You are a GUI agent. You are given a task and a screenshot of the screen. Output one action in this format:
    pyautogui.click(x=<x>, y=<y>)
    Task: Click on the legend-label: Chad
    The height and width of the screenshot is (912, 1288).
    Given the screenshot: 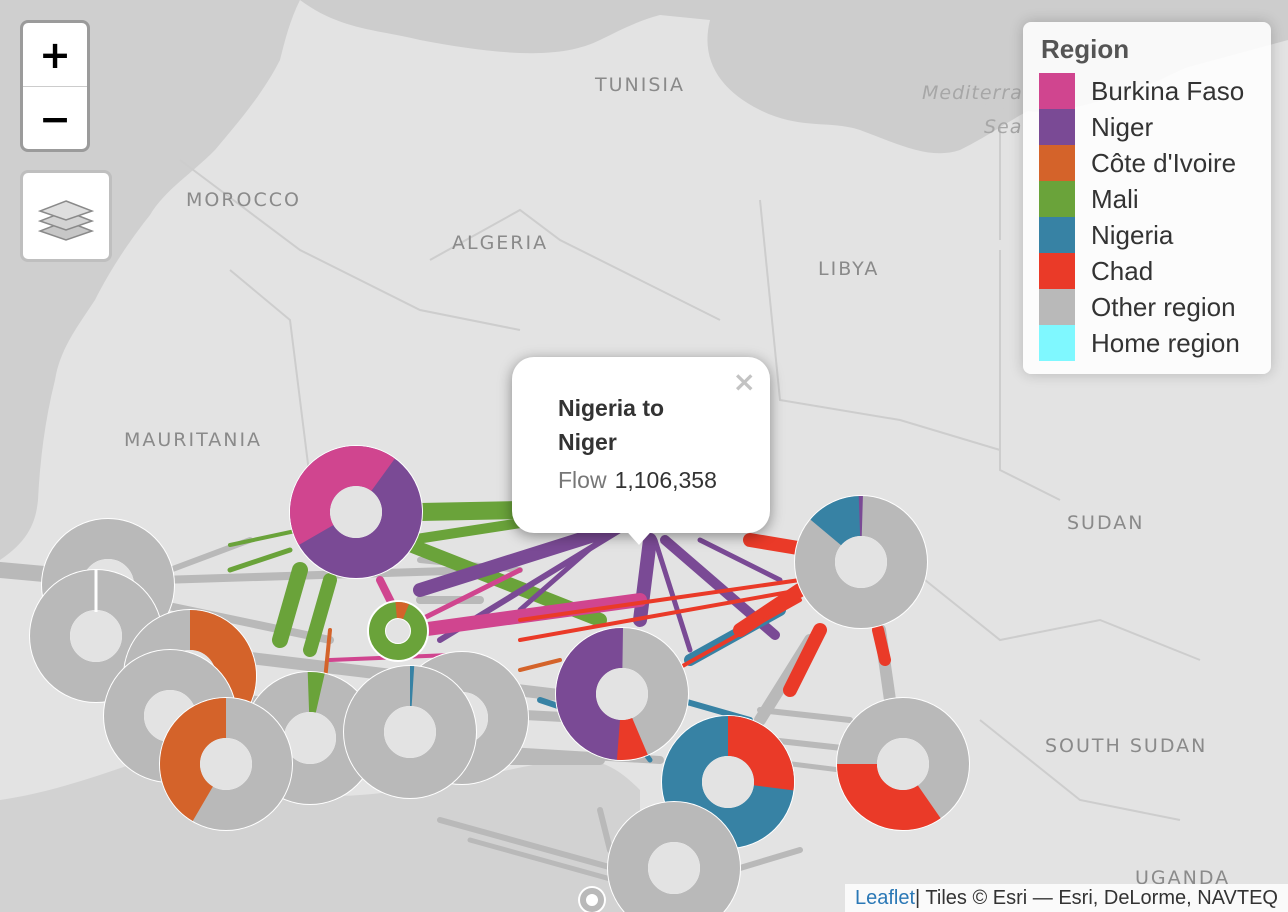 What is the action you would take?
    pyautogui.click(x=1122, y=270)
    